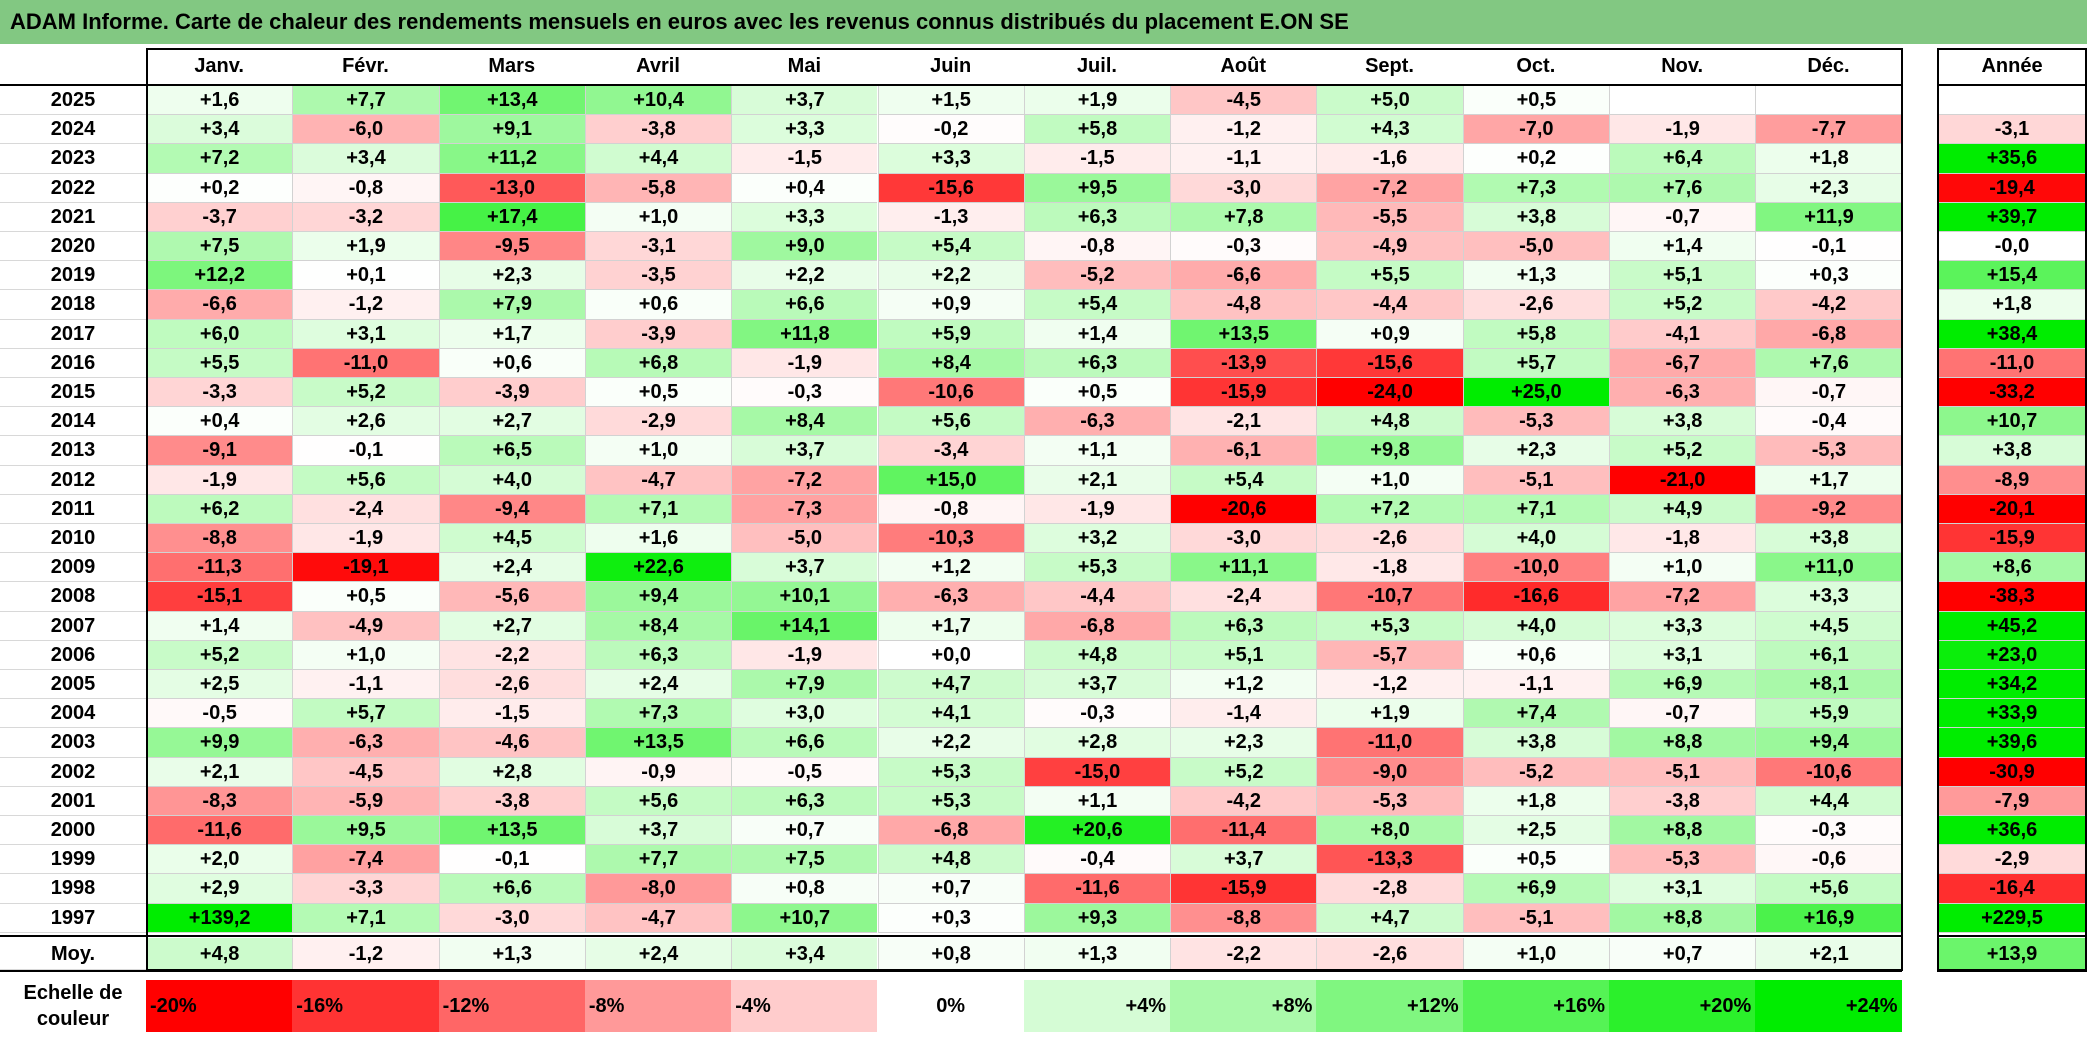 This screenshot has height=1037, width=2087. What do you see at coordinates (1389, 889) in the screenshot?
I see `heatmap-cell: -2,8` at bounding box center [1389, 889].